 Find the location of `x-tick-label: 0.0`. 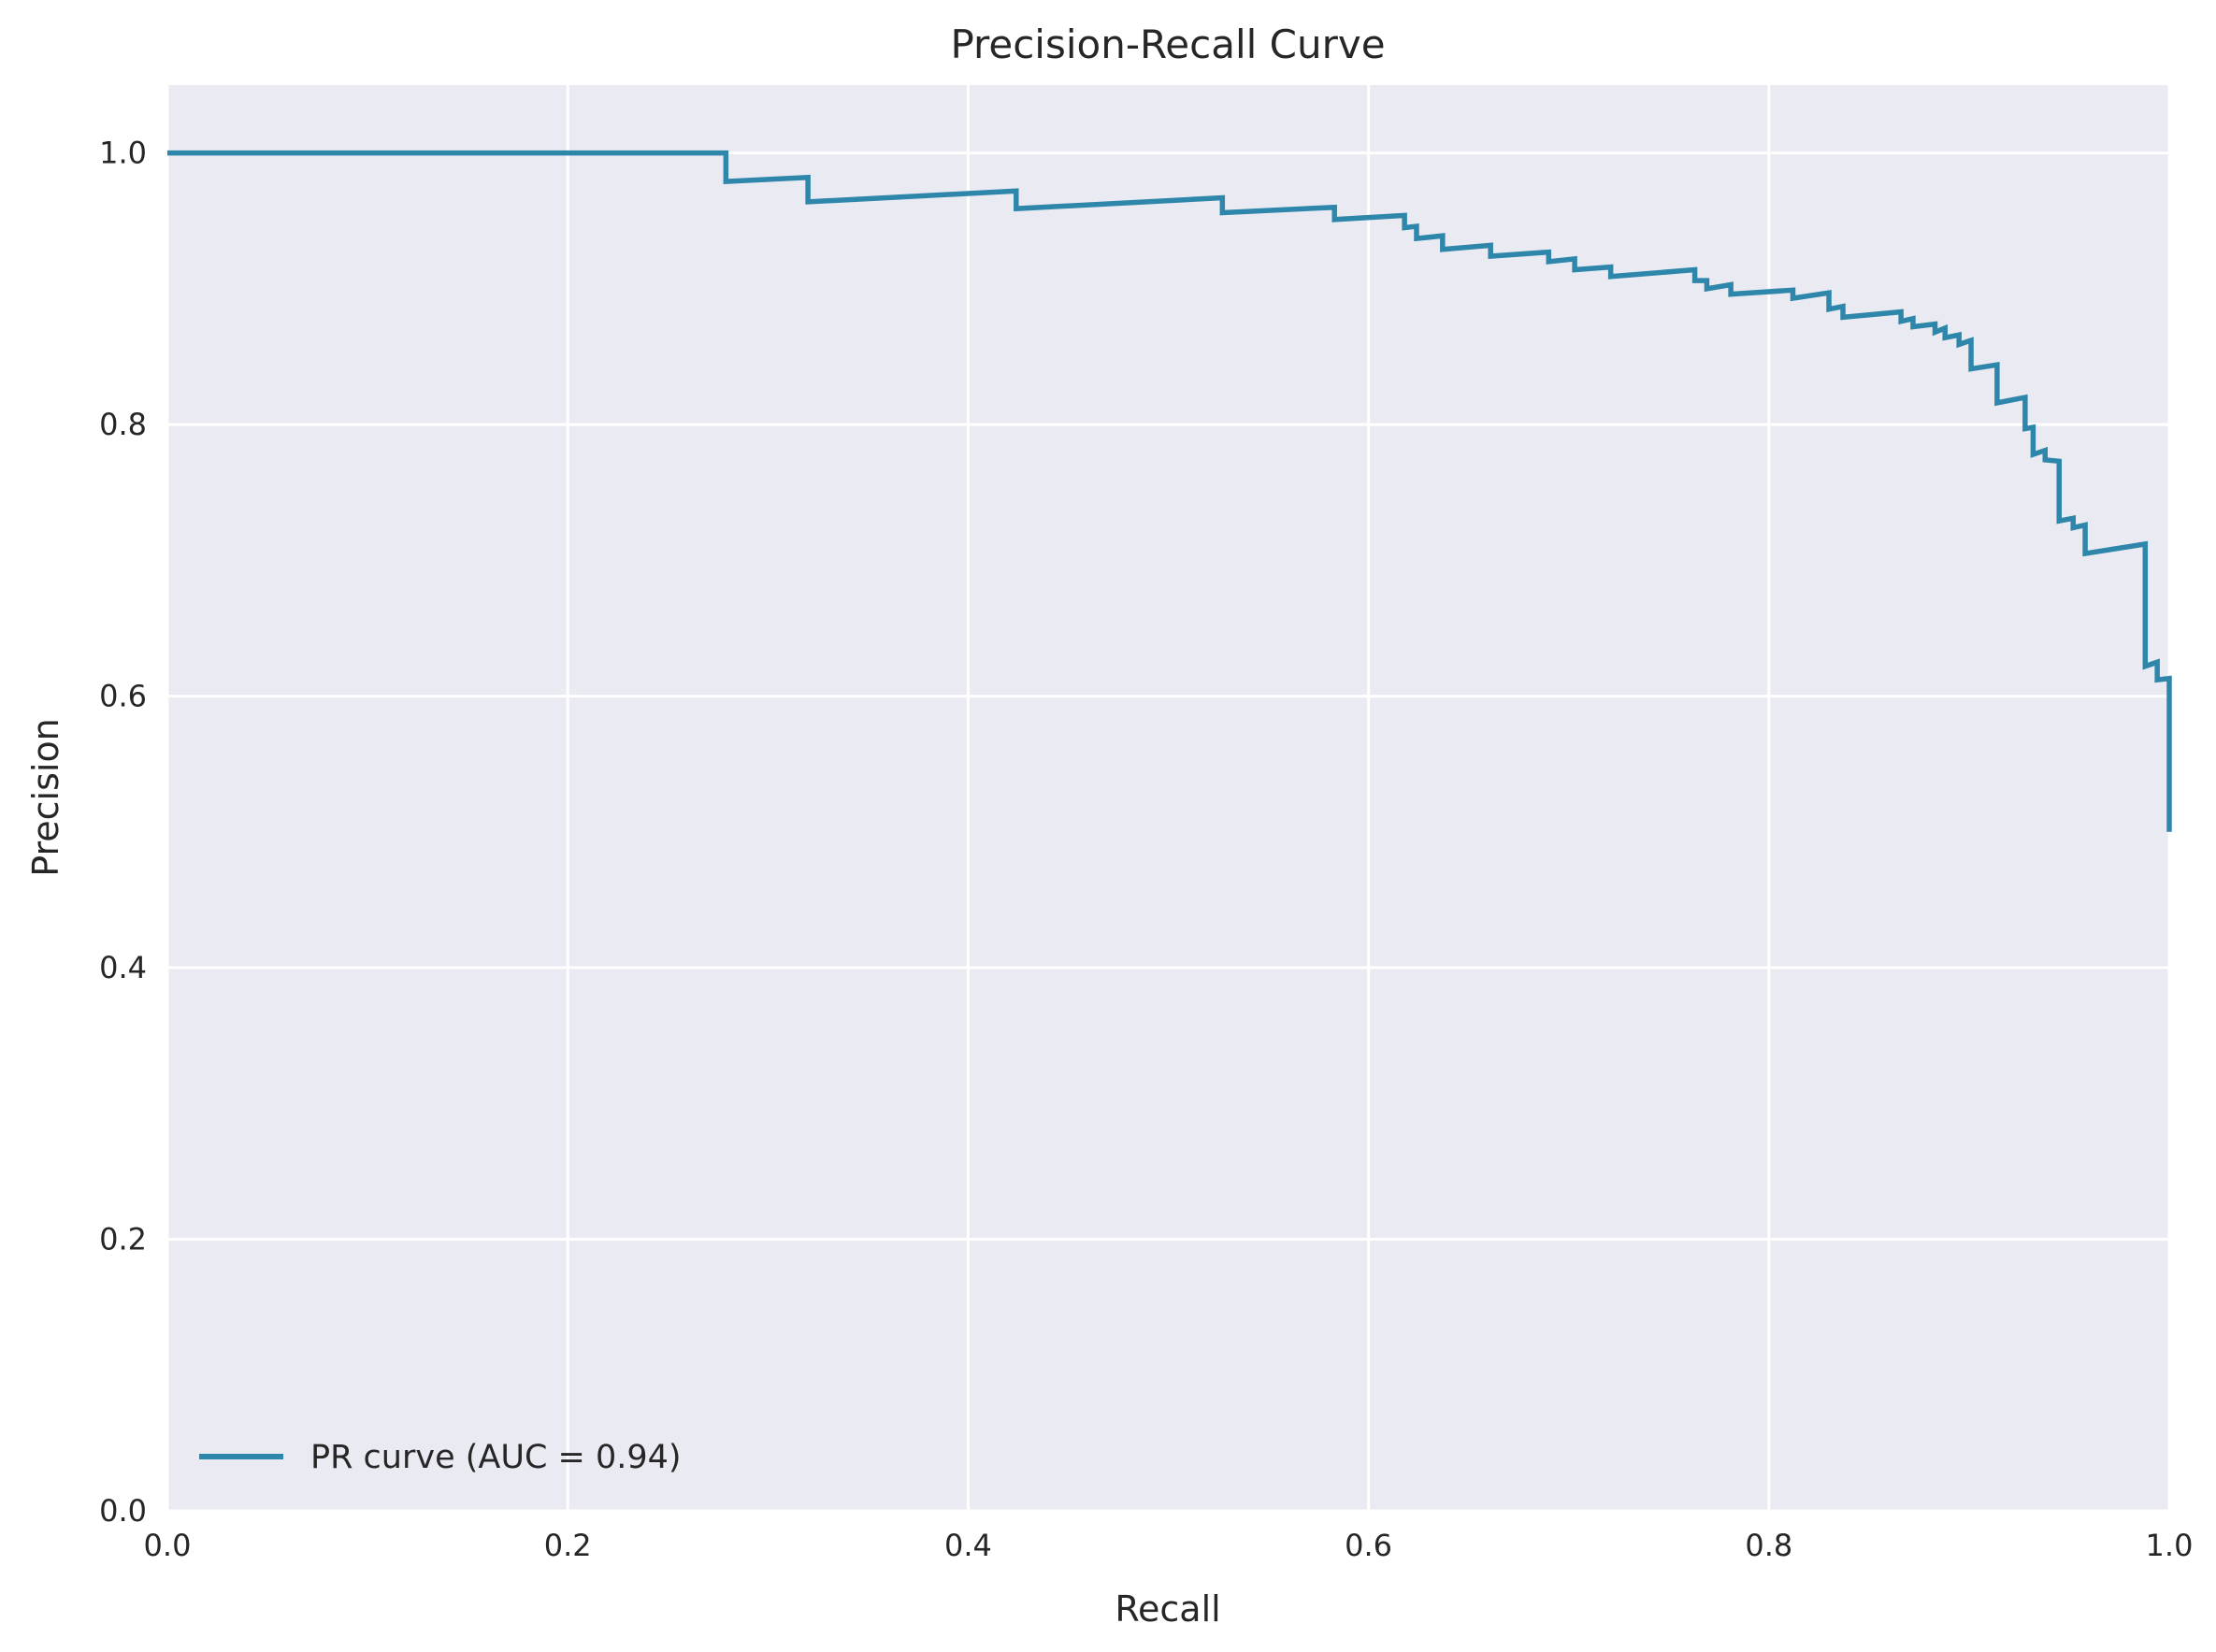

x-tick-label: 0.0 is located at coordinates (168, 1545).